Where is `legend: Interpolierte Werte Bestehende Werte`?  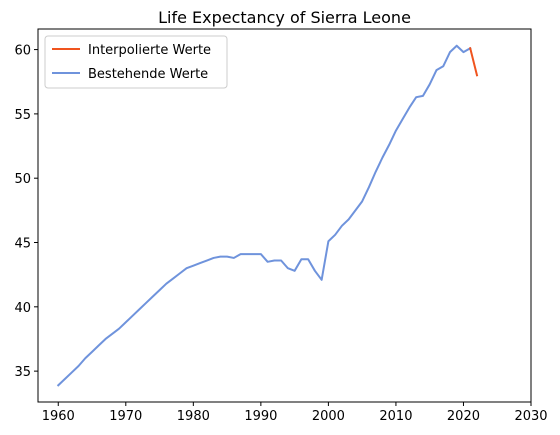
legend: Interpolierte Werte Bestehende Werte is located at coordinates (136, 62).